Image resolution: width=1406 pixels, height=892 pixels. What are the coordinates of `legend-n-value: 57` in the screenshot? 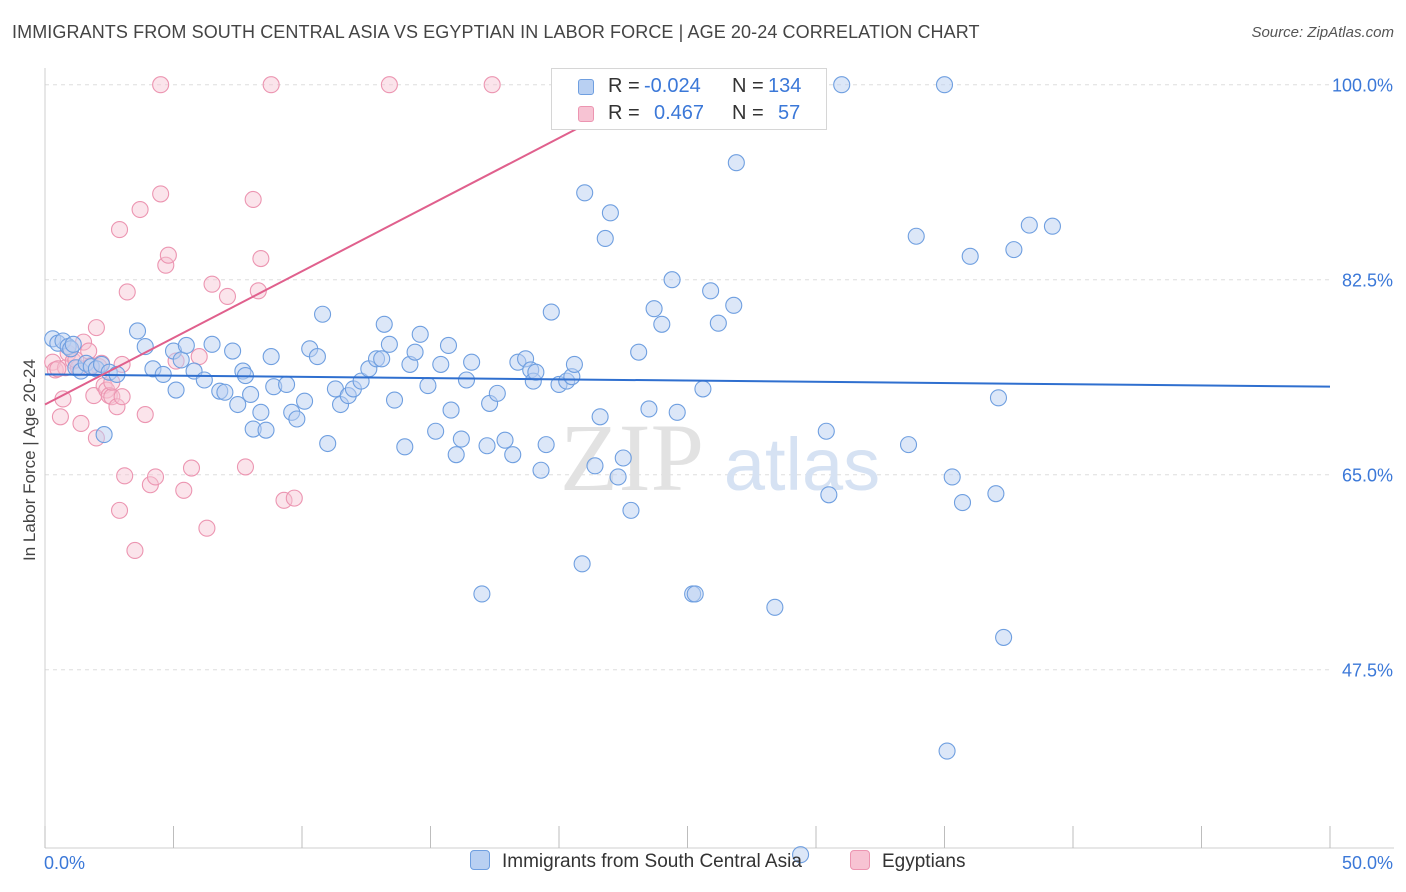 It's located at (789, 113).